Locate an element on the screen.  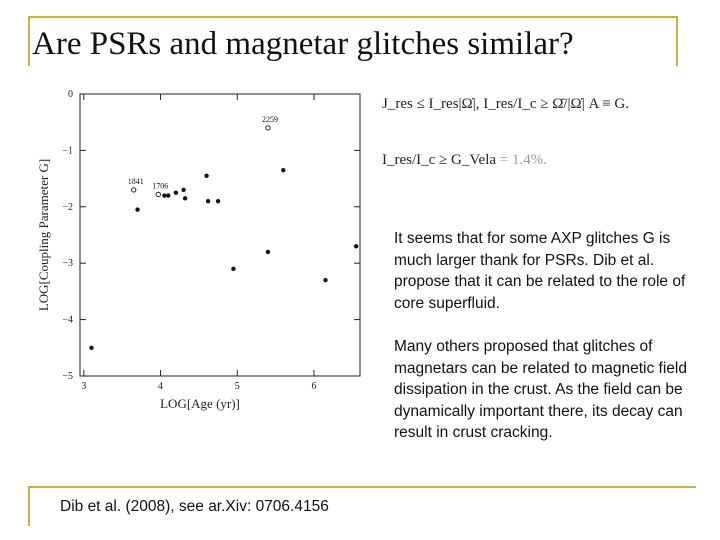
x-tick-label: 5 is located at coordinates (237, 386).